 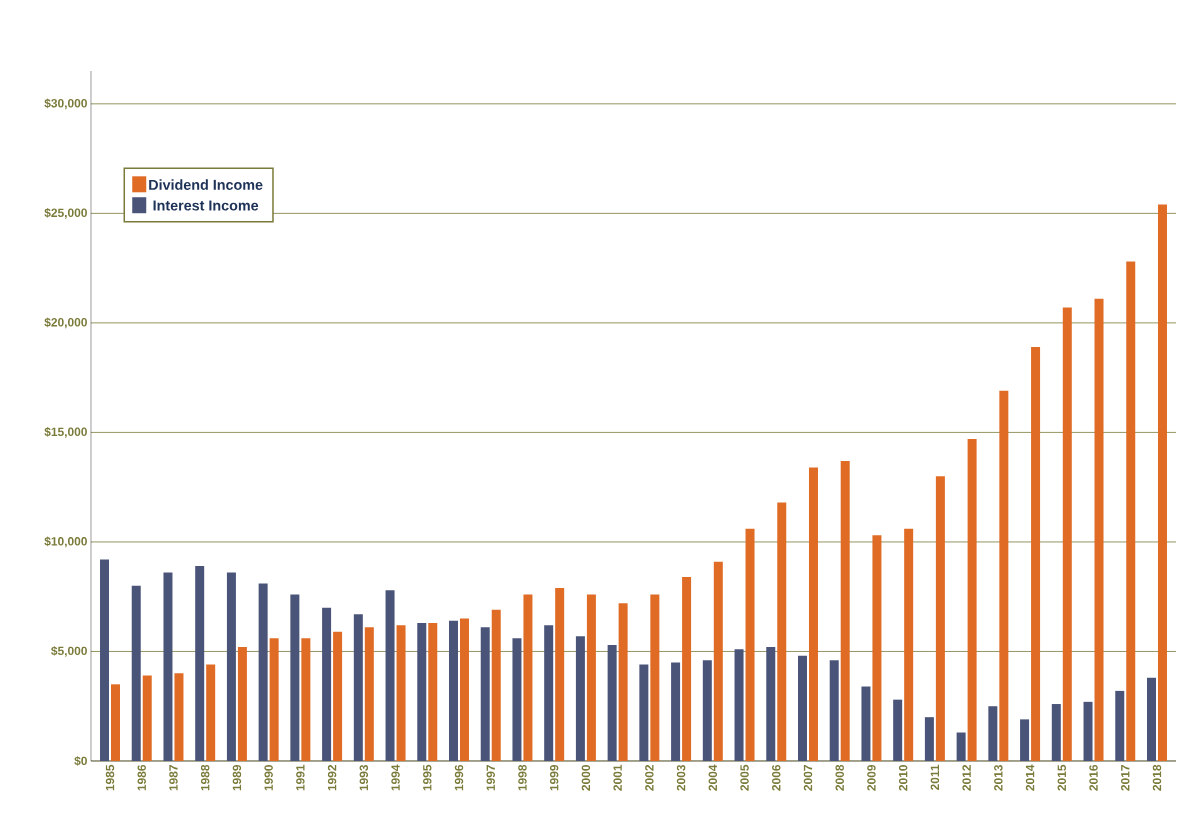 I want to click on x-tick-label: 2017, so click(x=1125, y=778).